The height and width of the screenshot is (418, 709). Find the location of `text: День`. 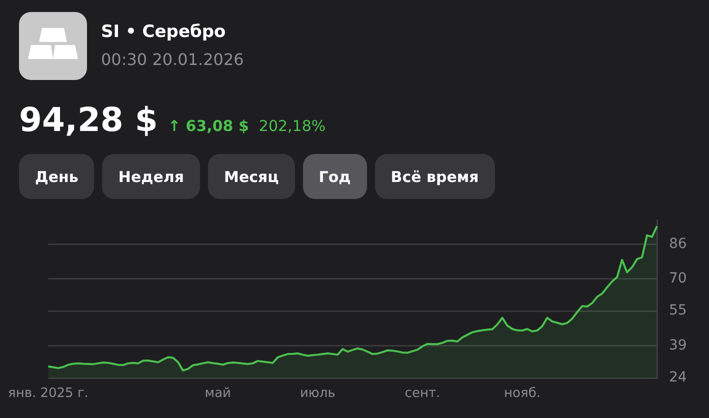

text: День is located at coordinates (56, 176).